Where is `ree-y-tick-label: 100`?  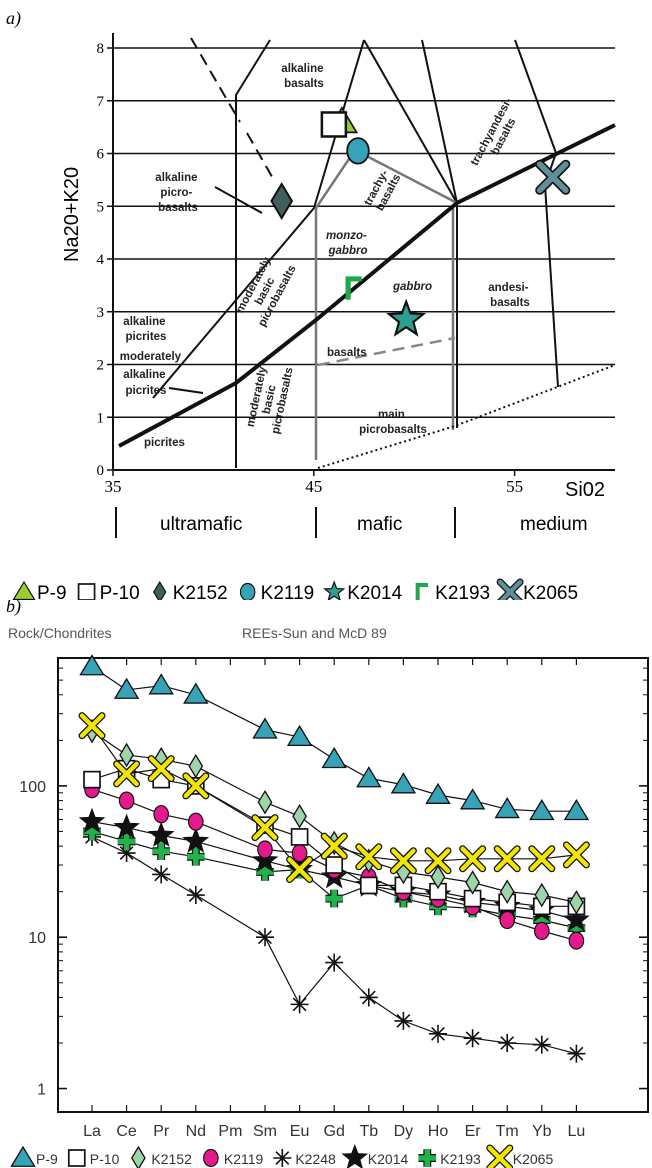
ree-y-tick-label: 100 is located at coordinates (32, 787).